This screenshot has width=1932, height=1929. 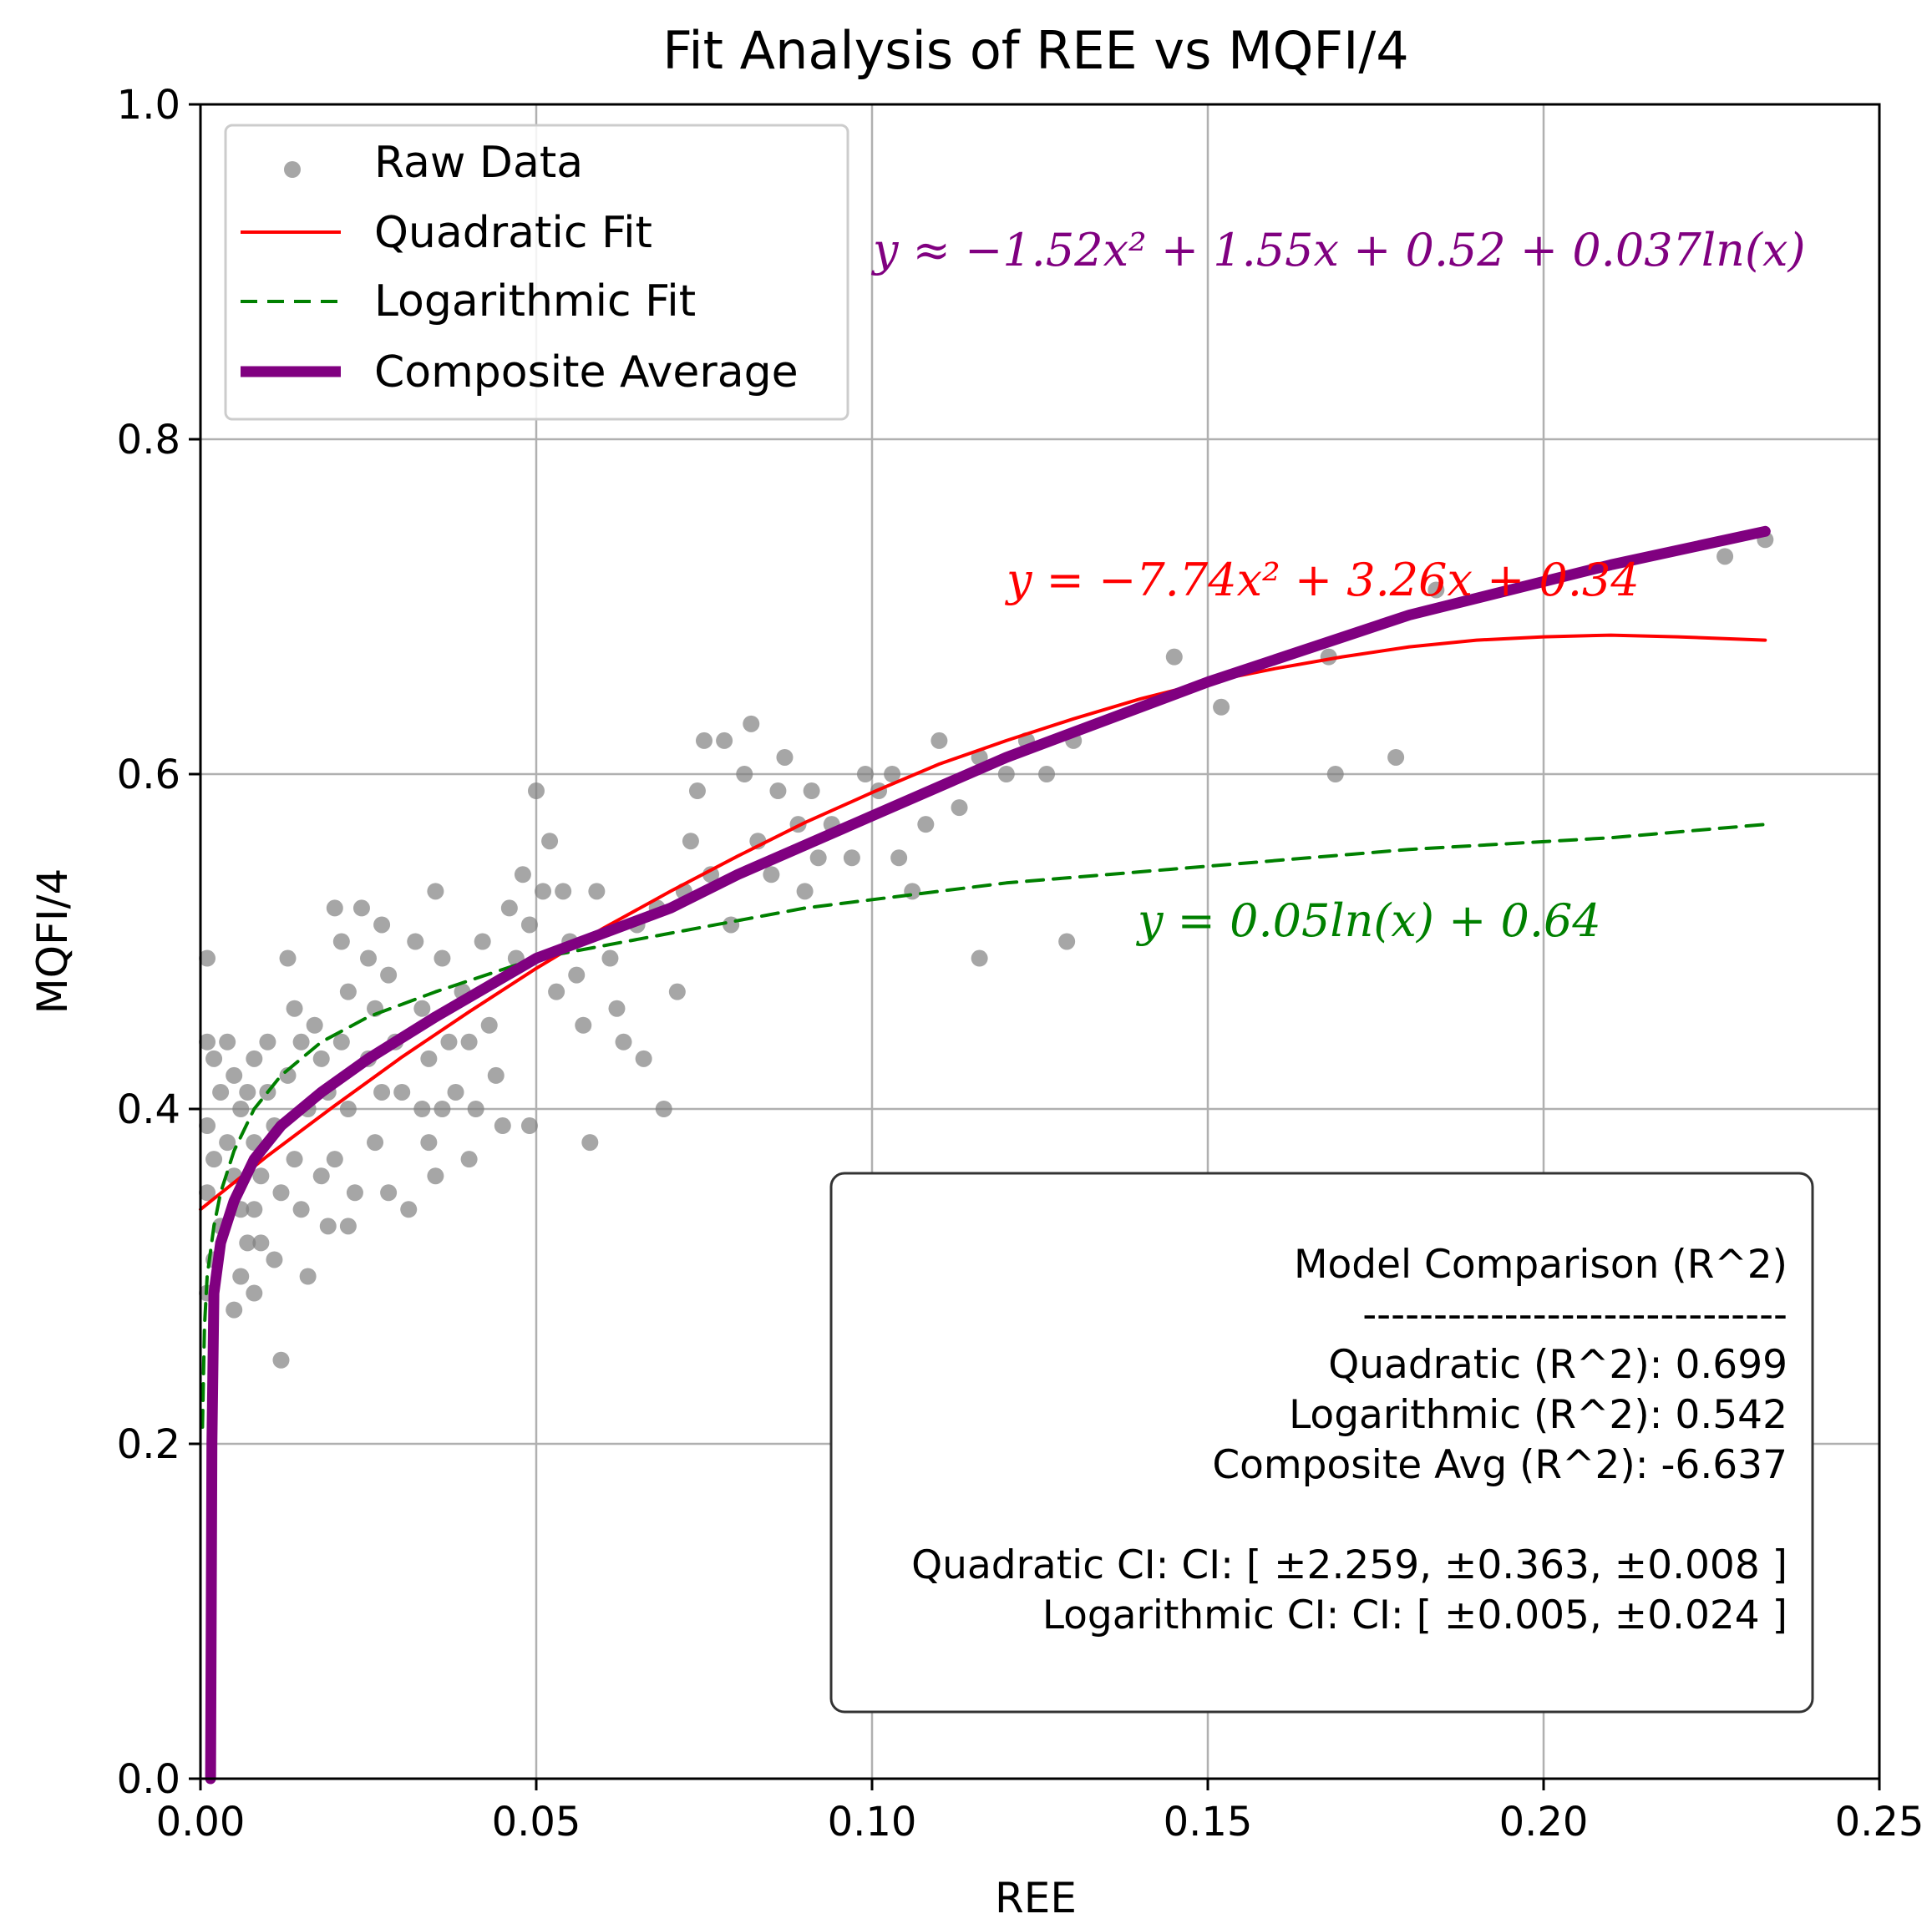 What do you see at coordinates (148, 1109) in the screenshot?
I see `y-tick-label: 0.4` at bounding box center [148, 1109].